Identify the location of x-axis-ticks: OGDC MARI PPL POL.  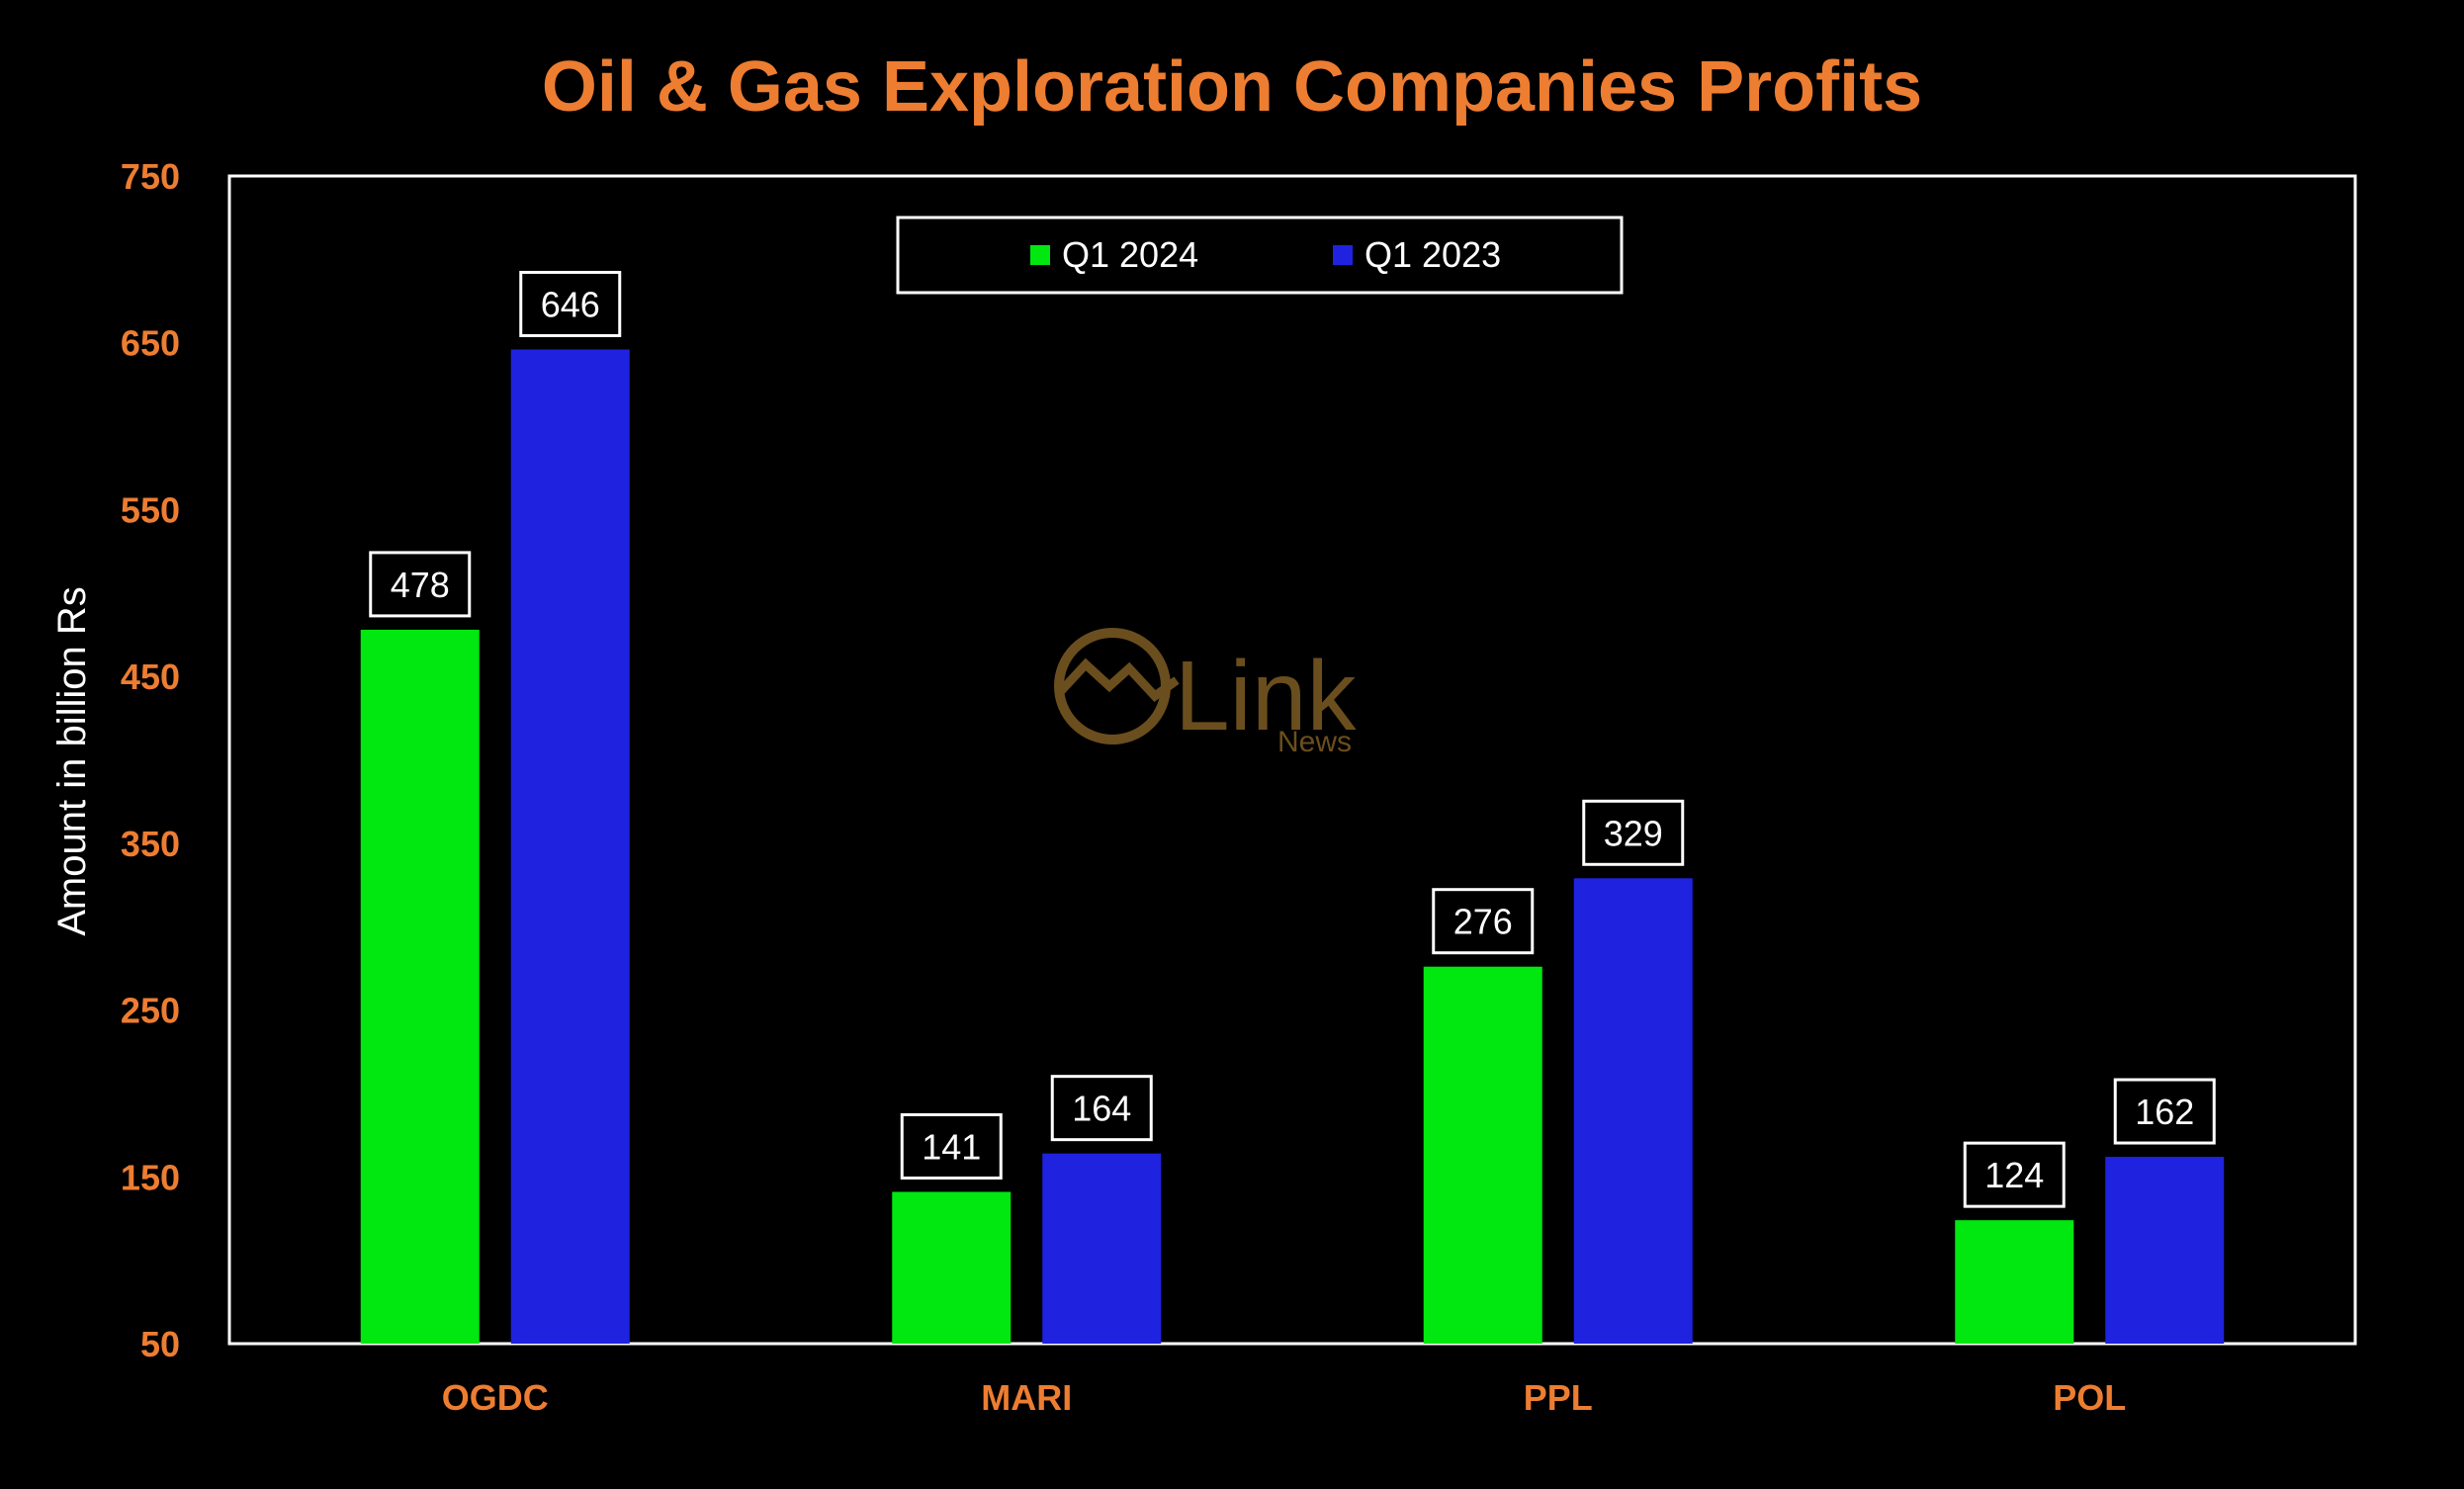
(1284, 1397).